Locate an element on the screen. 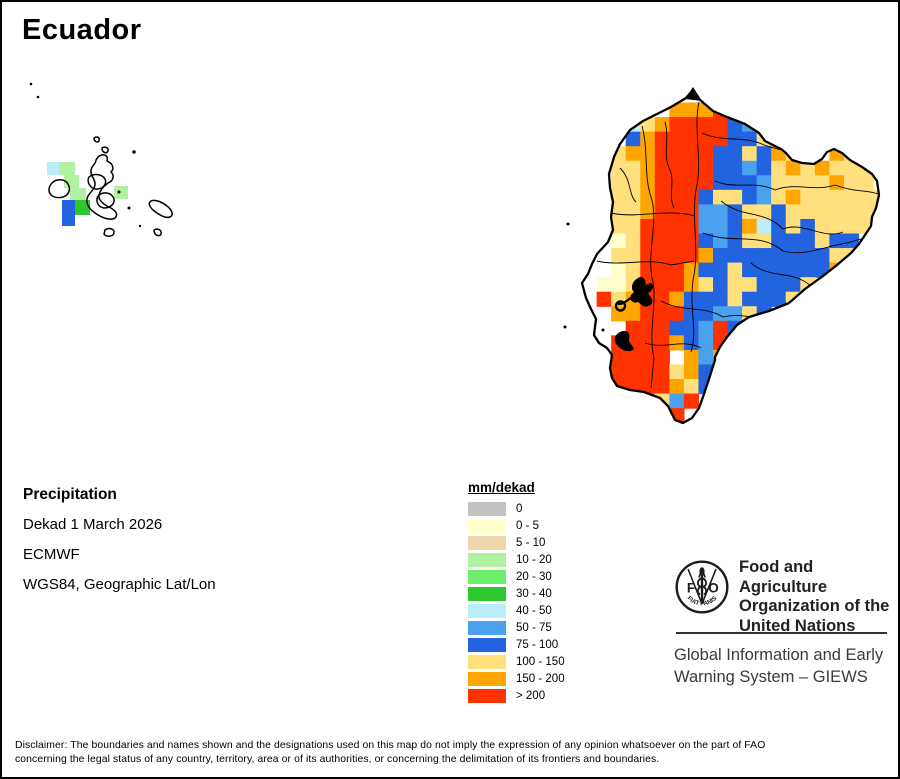  island-outline is located at coordinates (97, 181).